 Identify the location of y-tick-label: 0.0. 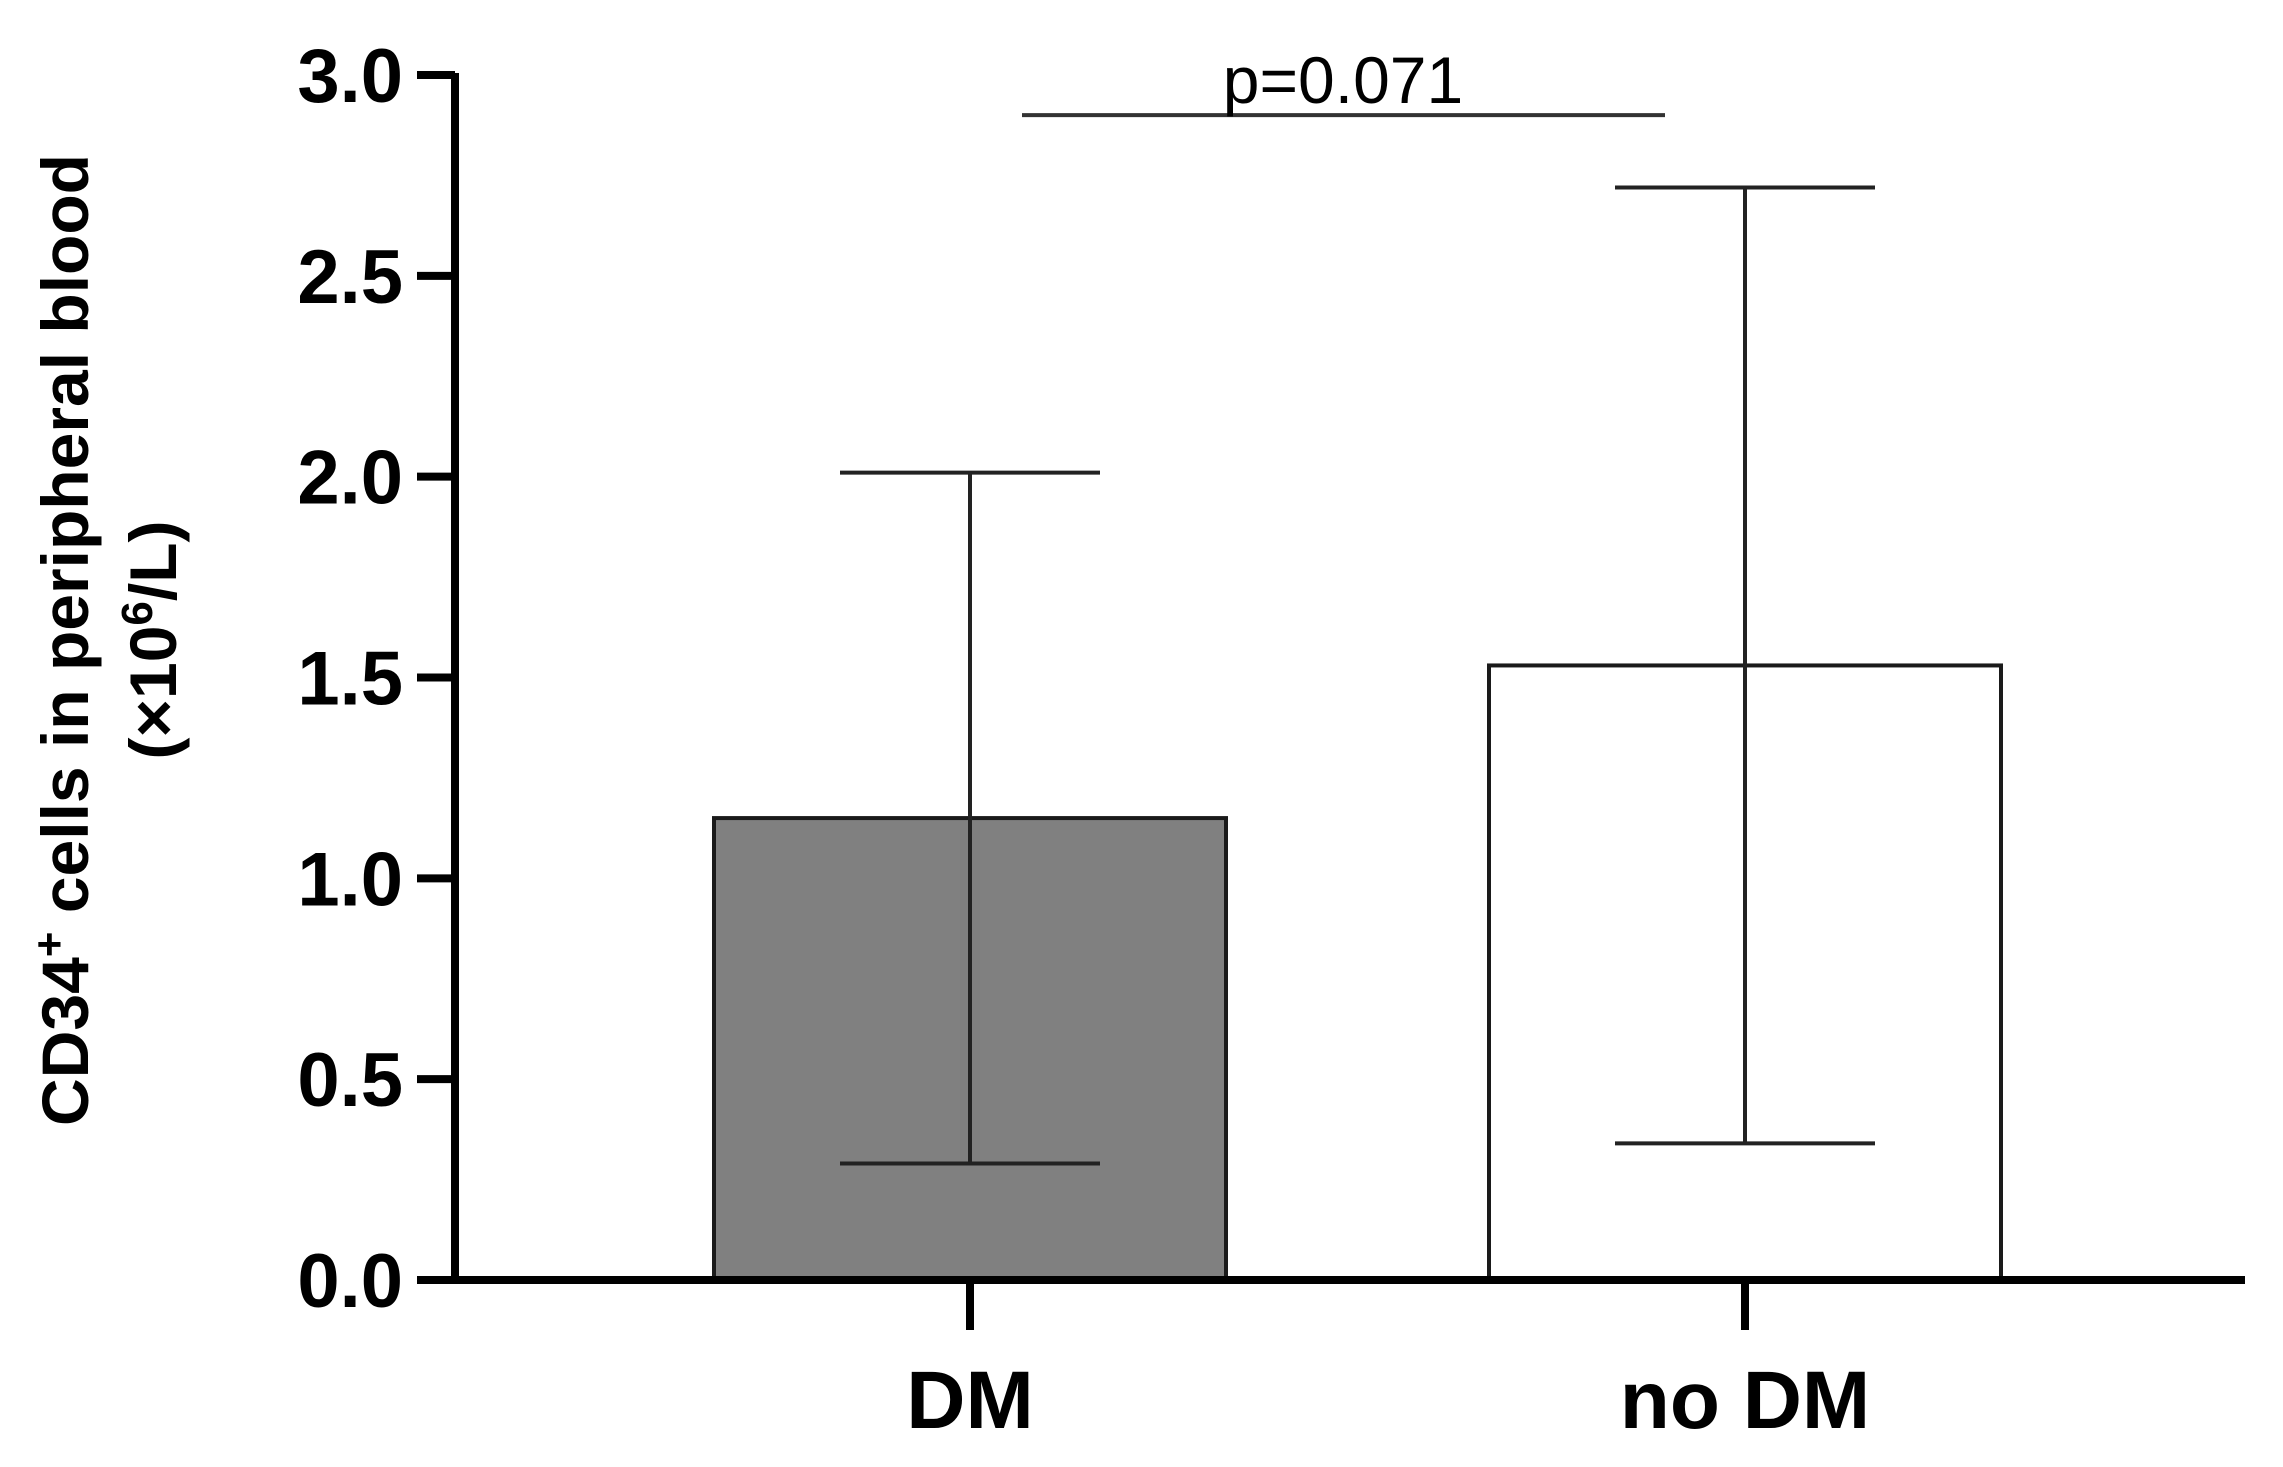
(350, 1281).